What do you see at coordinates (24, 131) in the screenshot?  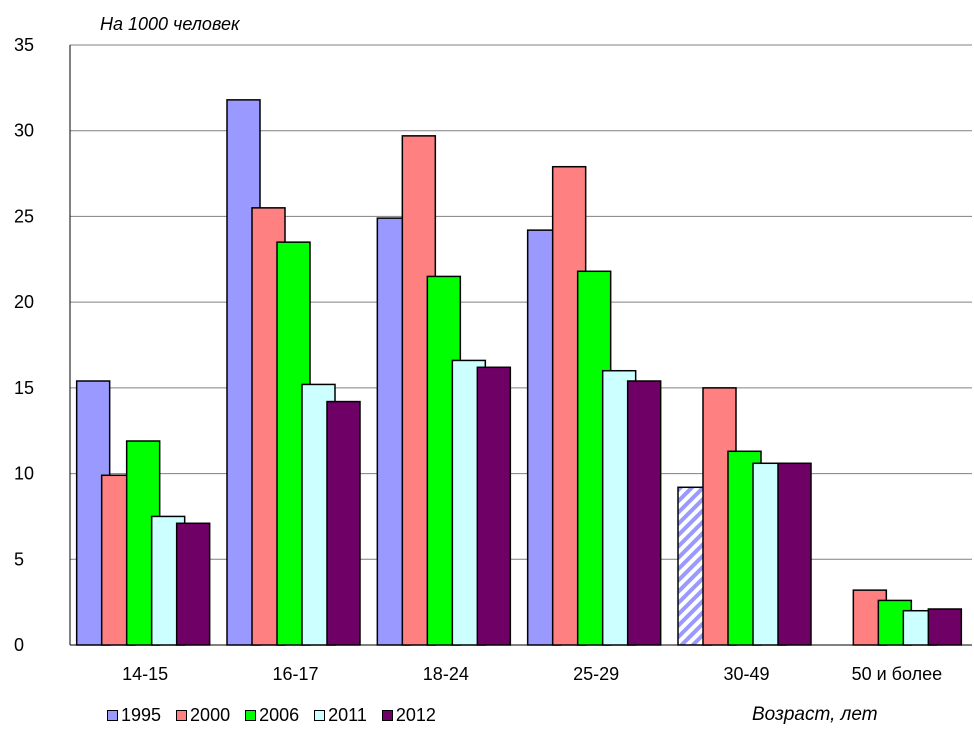 I see `y-tick-label: 30` at bounding box center [24, 131].